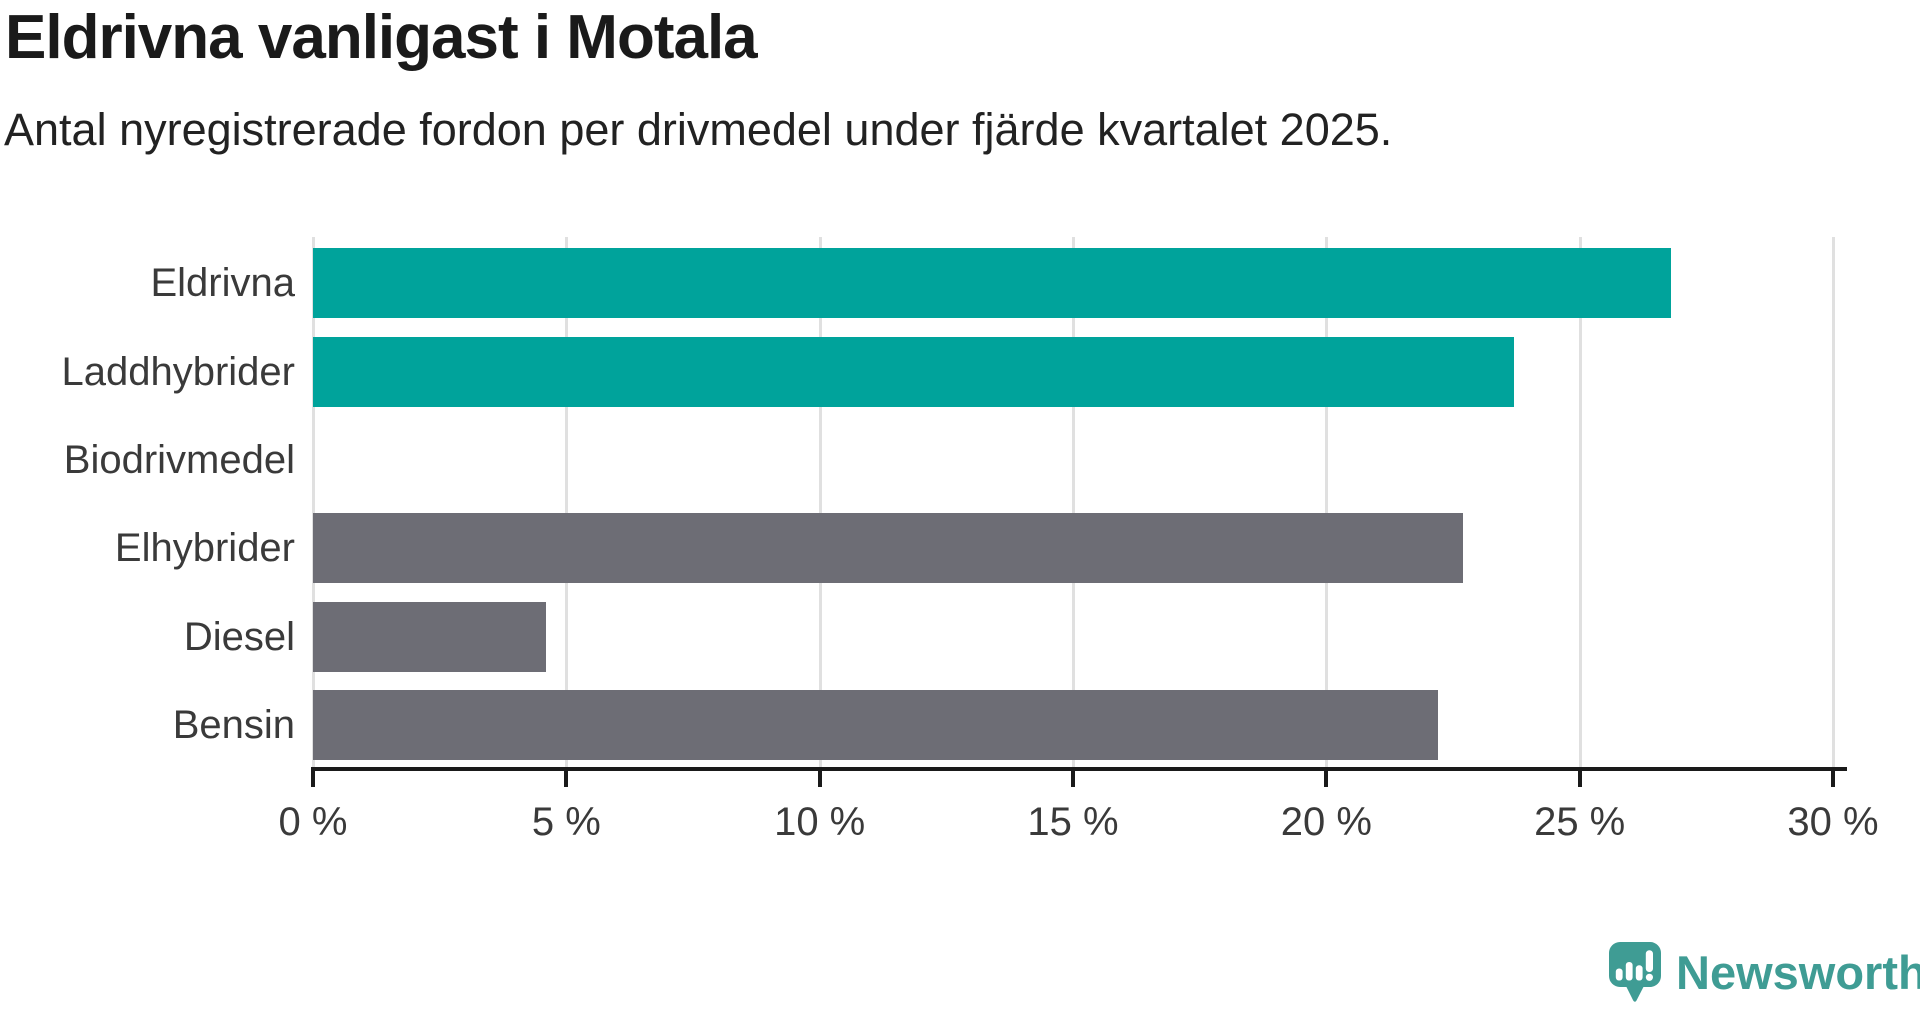  Describe the element at coordinates (1635, 972) in the screenshot. I see `newsworthy-logo-icon` at that location.